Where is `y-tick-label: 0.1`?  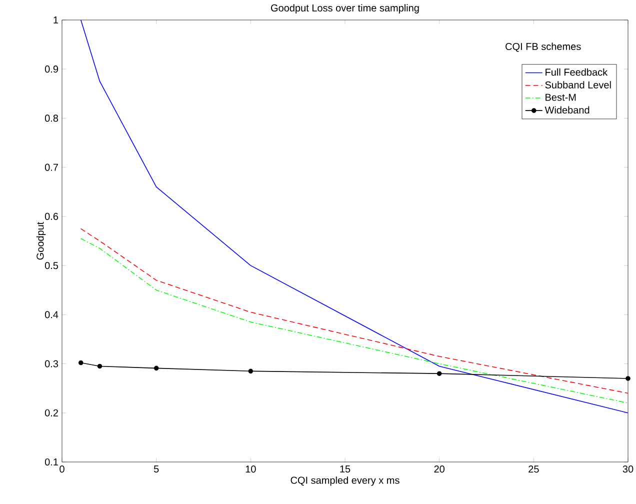
y-tick-label: 0.1 is located at coordinates (51, 462).